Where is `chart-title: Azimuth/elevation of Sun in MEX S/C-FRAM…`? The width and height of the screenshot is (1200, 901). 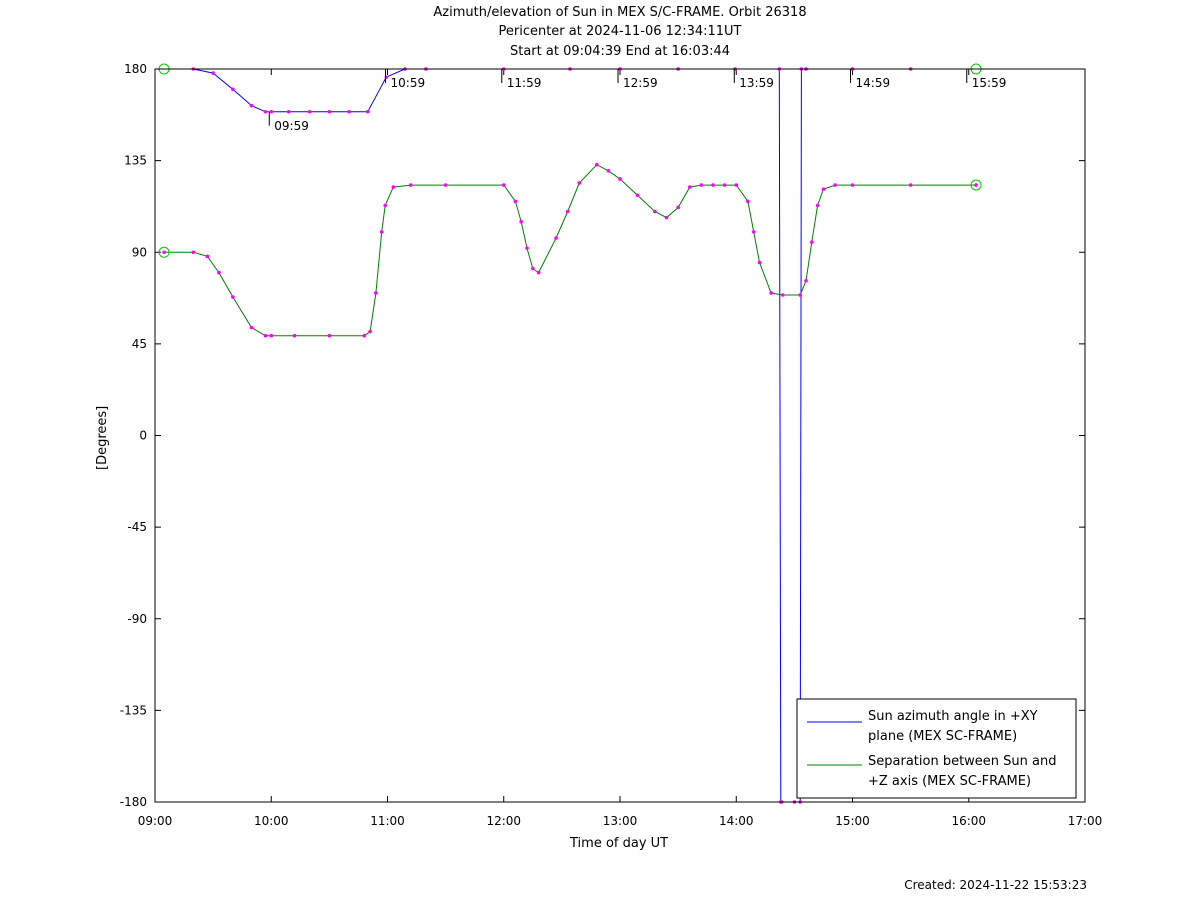
chart-title: Azimuth/elevation of Sun in MEX S/C-FRAM… is located at coordinates (620, 12).